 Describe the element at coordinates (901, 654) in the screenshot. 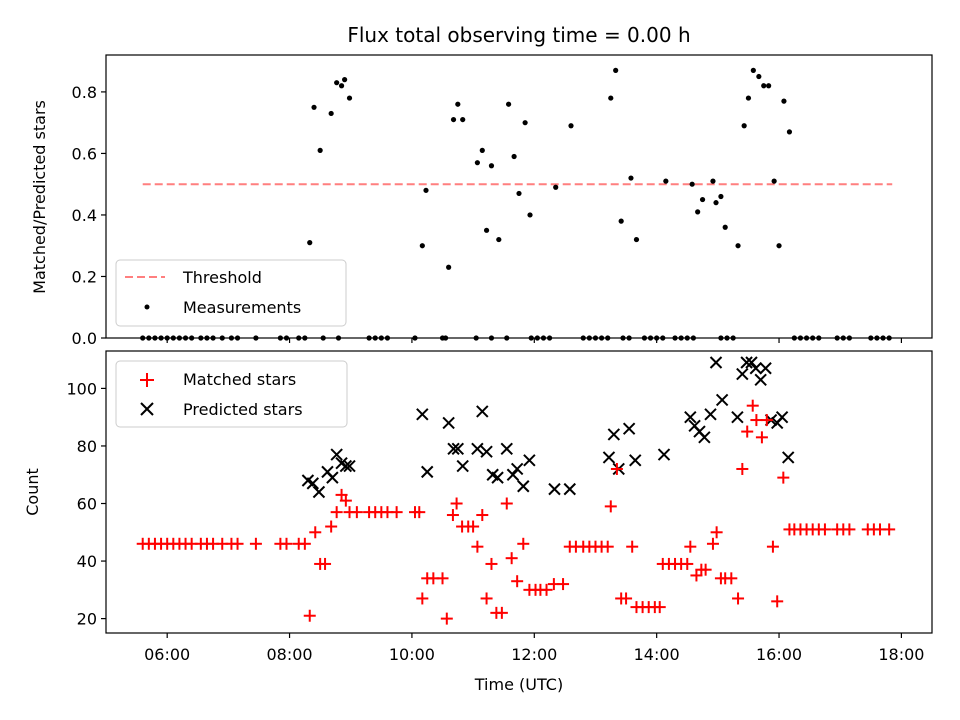

I see `bottom-x-tick-label: 18:00` at that location.